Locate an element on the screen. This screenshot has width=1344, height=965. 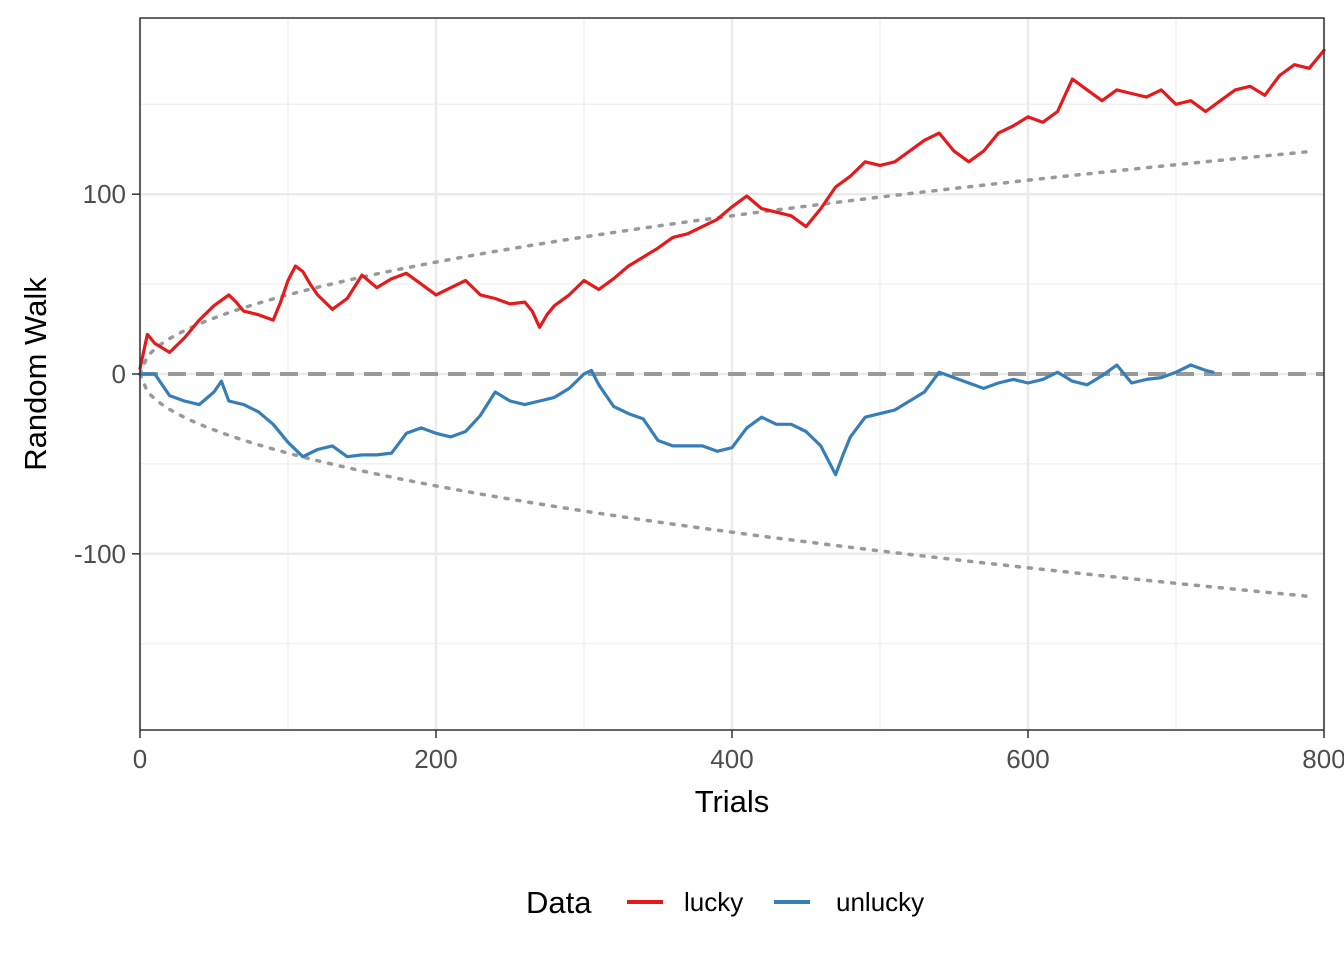
y-tick-label: 100 is located at coordinates (104, 194).